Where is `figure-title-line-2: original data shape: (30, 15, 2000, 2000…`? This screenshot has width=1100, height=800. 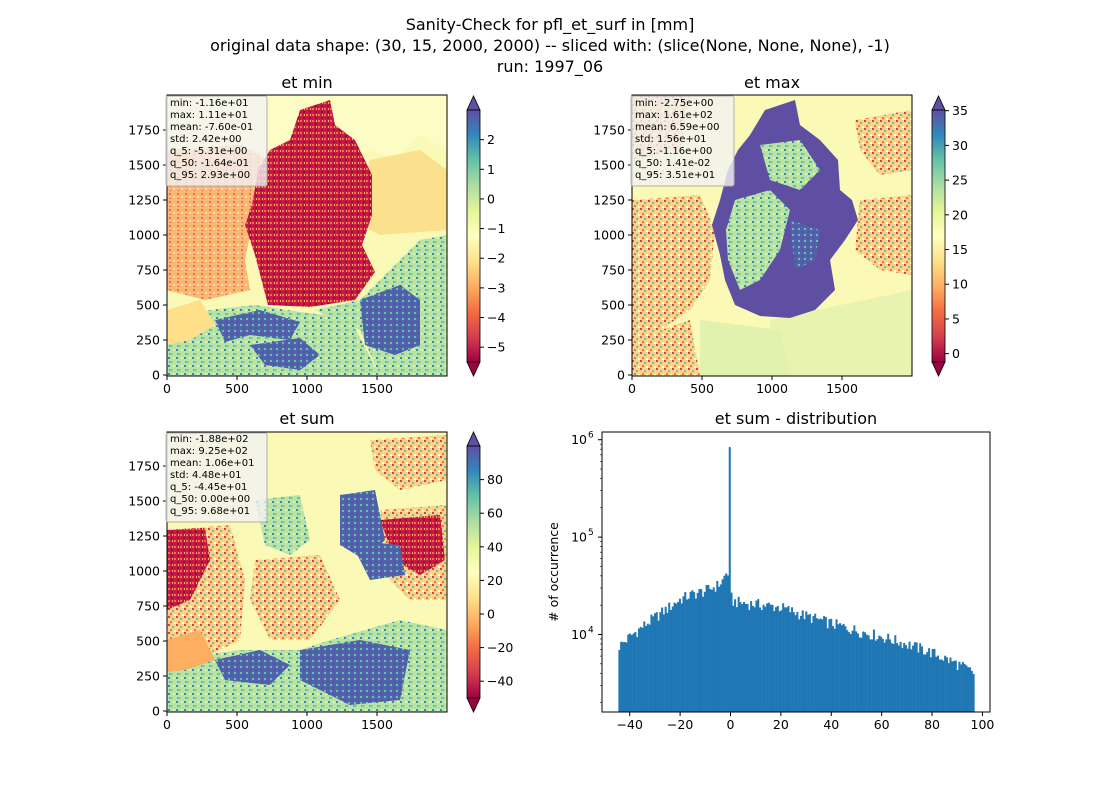
figure-title-line-2: original data shape: (30, 15, 2000, 2000… is located at coordinates (550, 45).